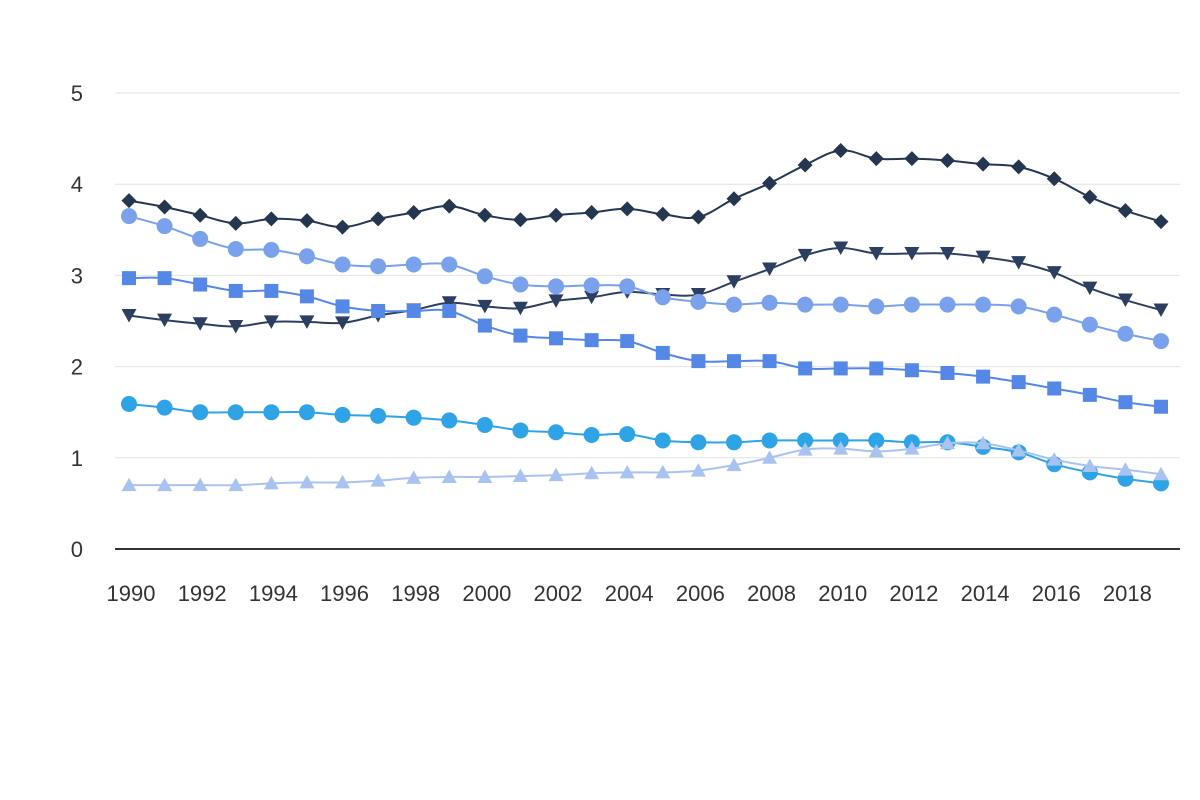 The image size is (1200, 800). I want to click on y-tick-label-4: 4, so click(77, 184).